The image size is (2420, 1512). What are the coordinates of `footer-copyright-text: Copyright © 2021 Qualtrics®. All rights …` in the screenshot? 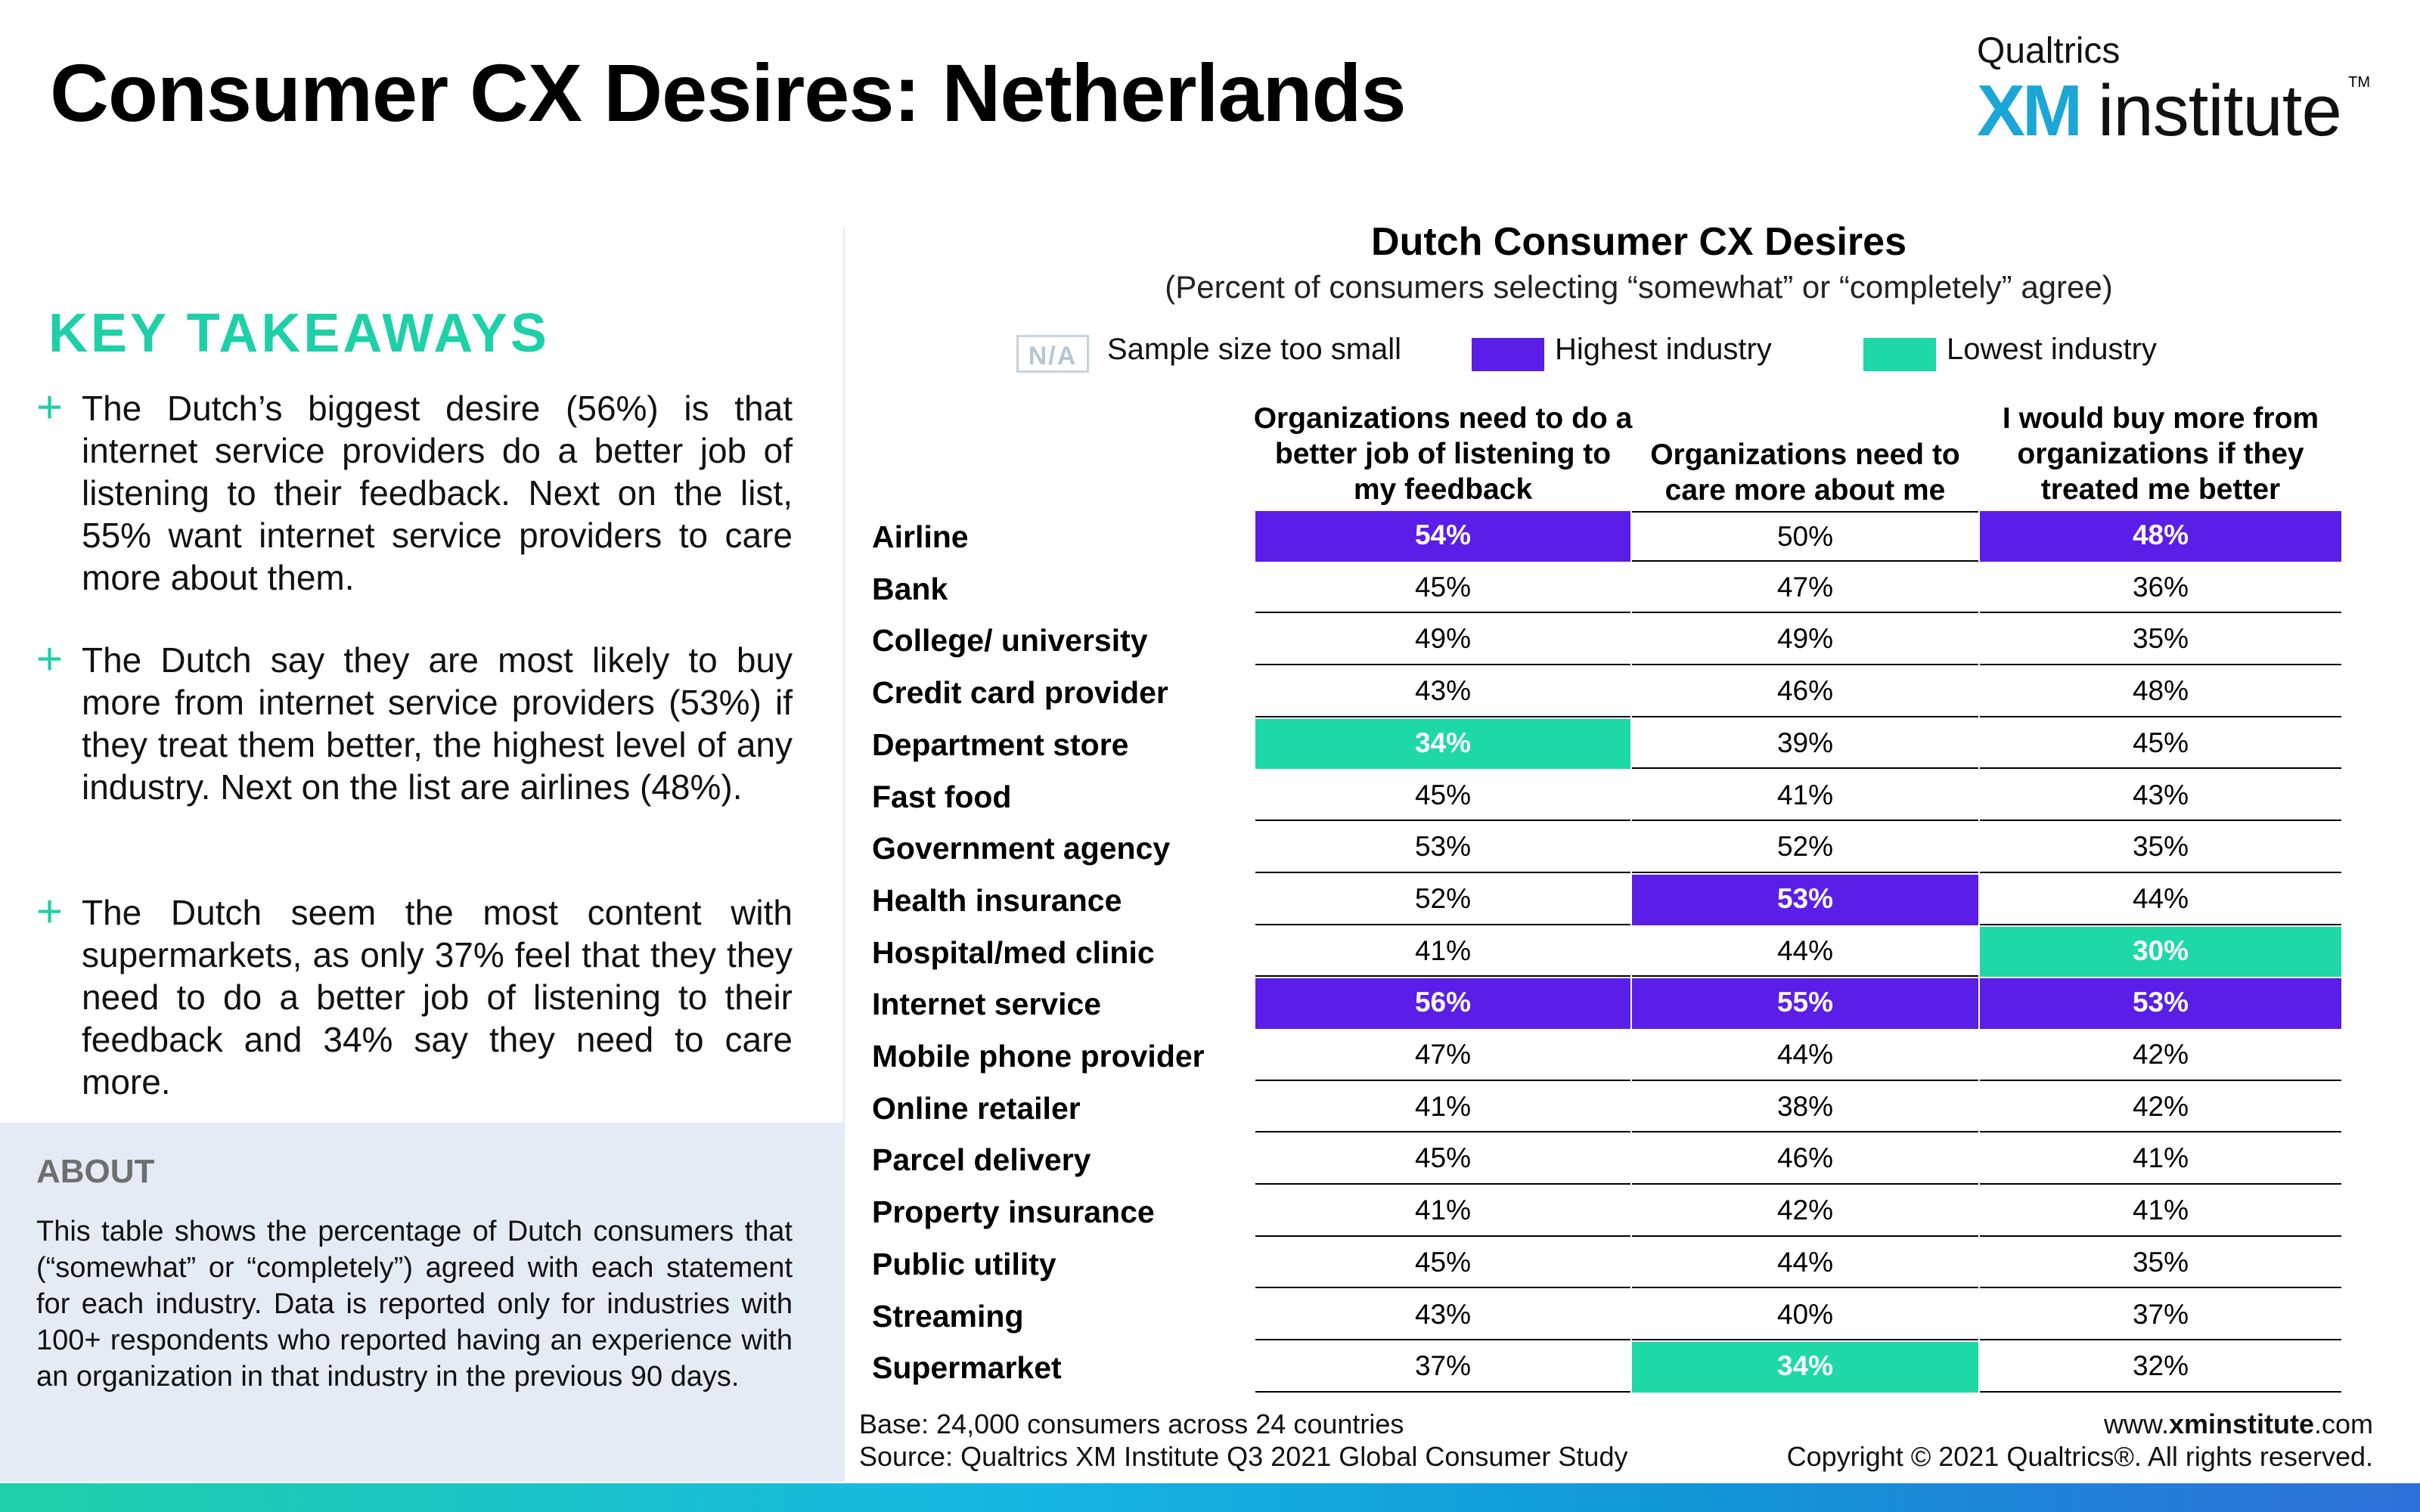 It's located at (2079, 1456).